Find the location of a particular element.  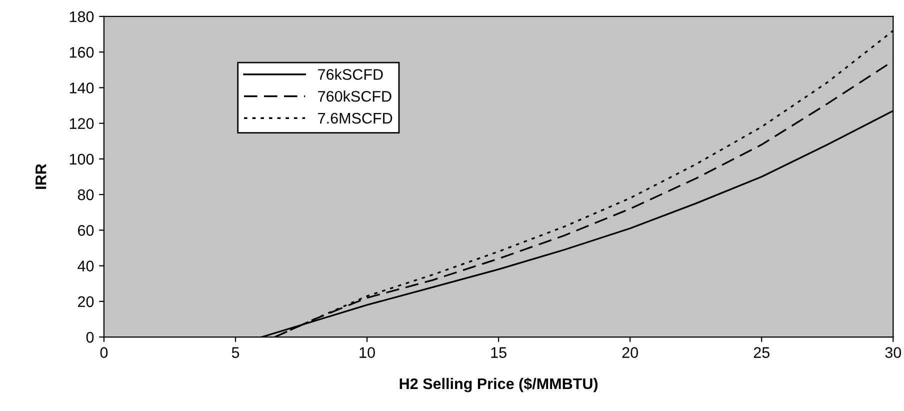

x-tick-label: 30 is located at coordinates (893, 352).